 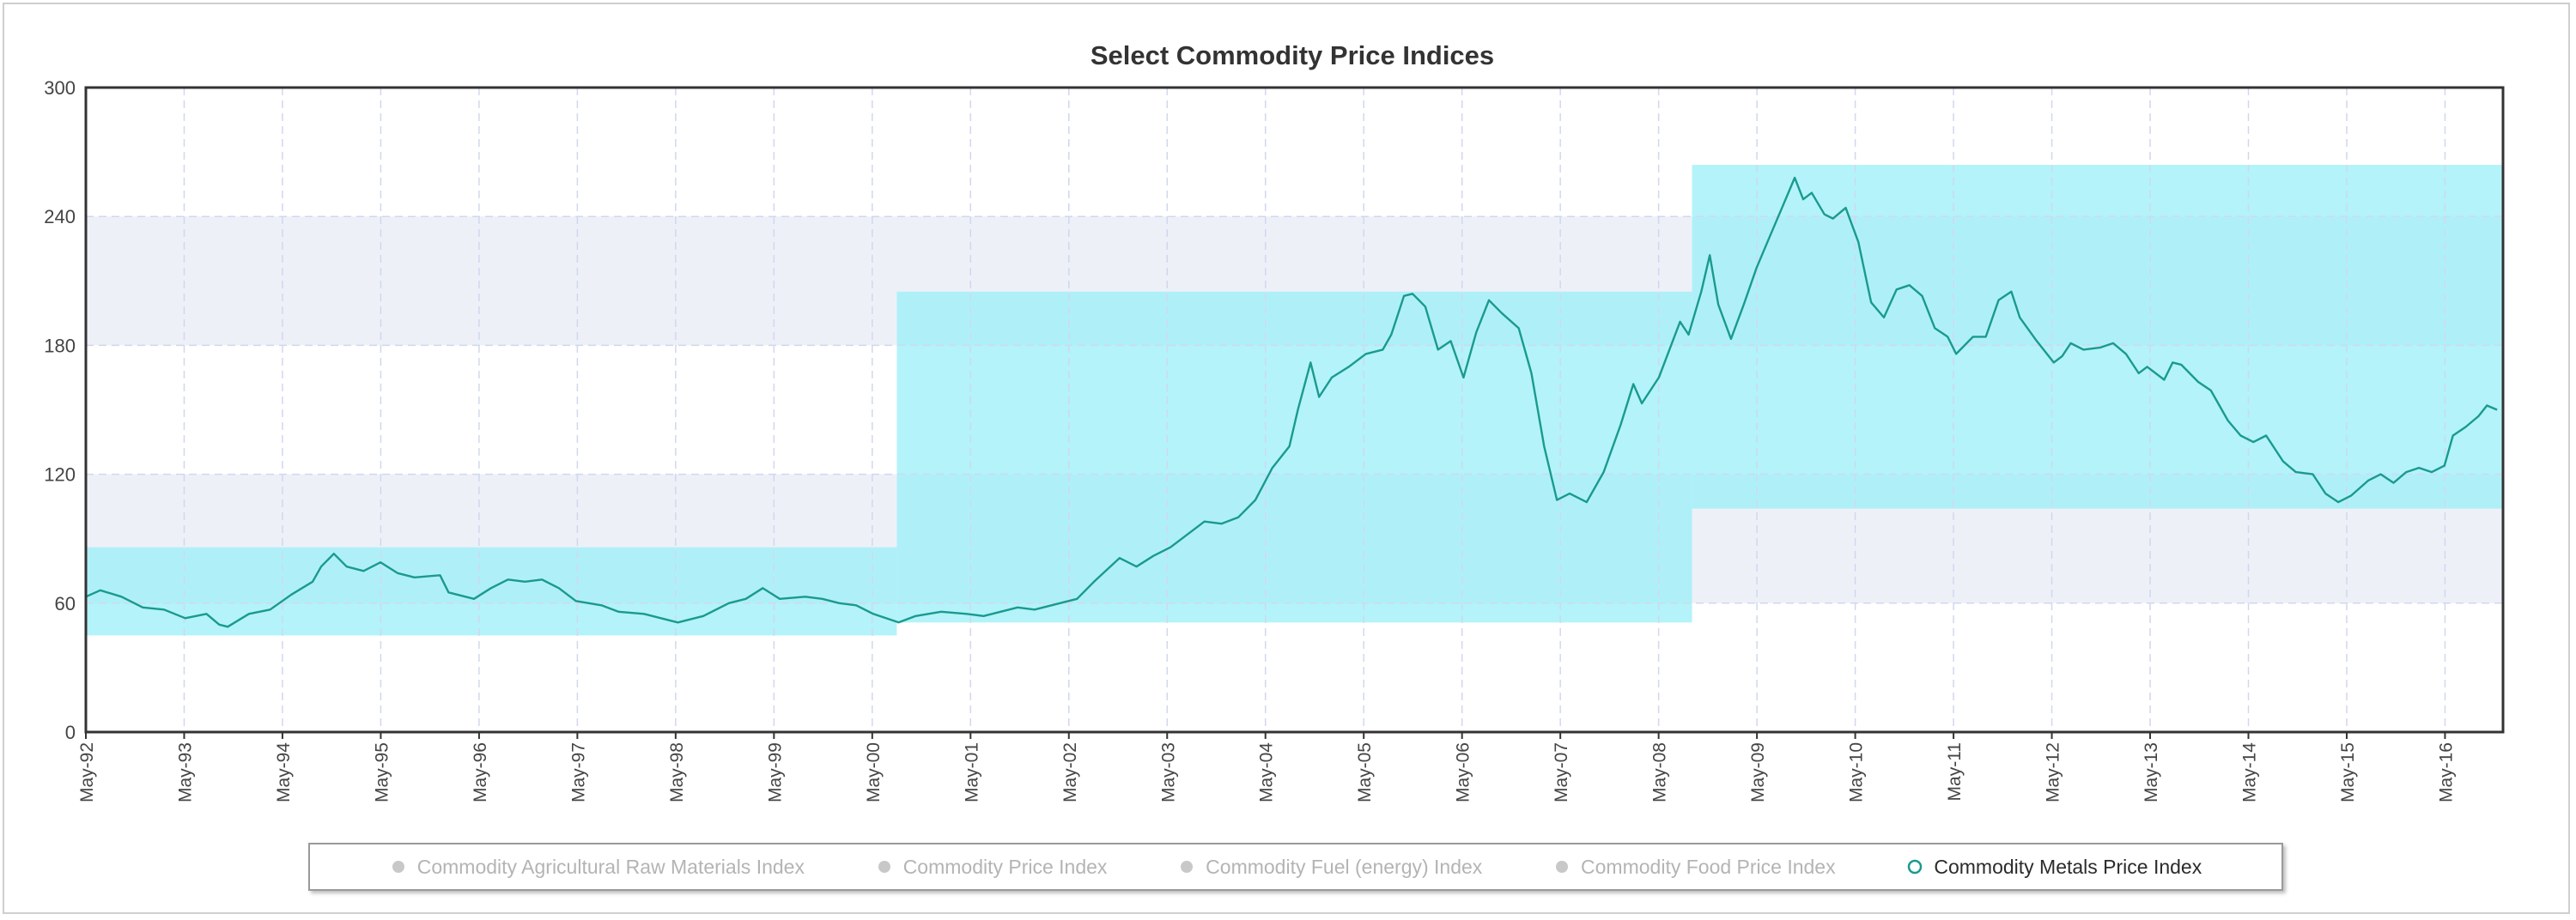 I want to click on x-tick-label: May-14, so click(x=2250, y=772).